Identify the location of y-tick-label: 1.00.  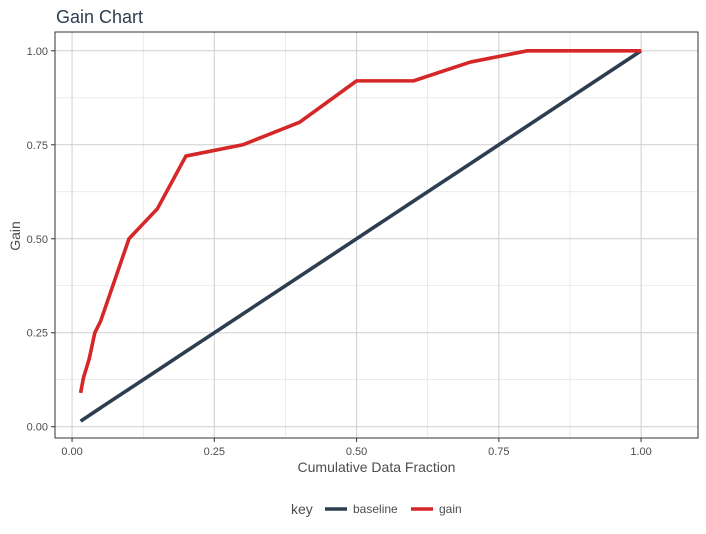
(37, 52).